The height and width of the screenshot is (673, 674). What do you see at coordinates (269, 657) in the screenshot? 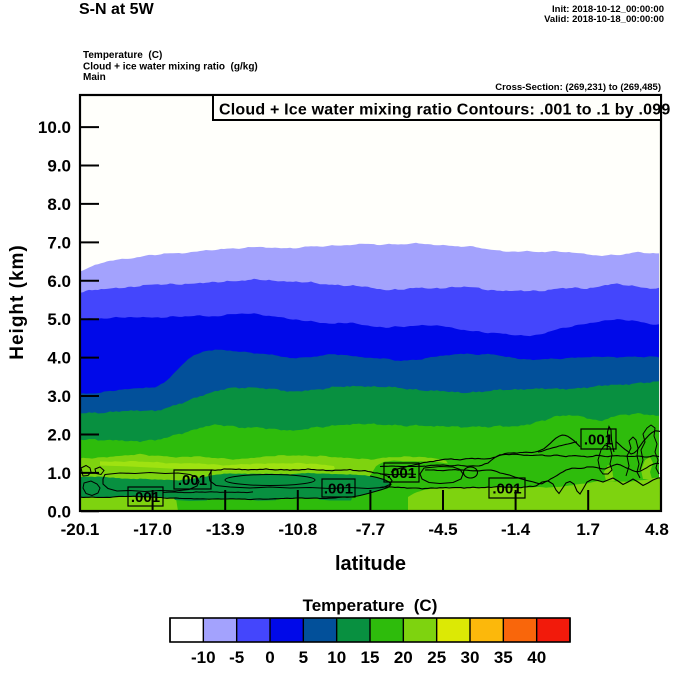
I see `svg-text: 0` at bounding box center [269, 657].